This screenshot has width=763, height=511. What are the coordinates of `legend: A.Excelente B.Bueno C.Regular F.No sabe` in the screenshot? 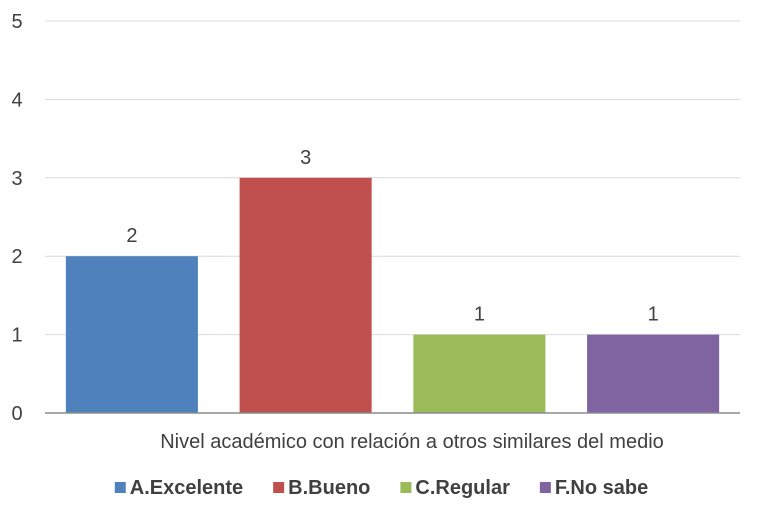 It's located at (381, 488).